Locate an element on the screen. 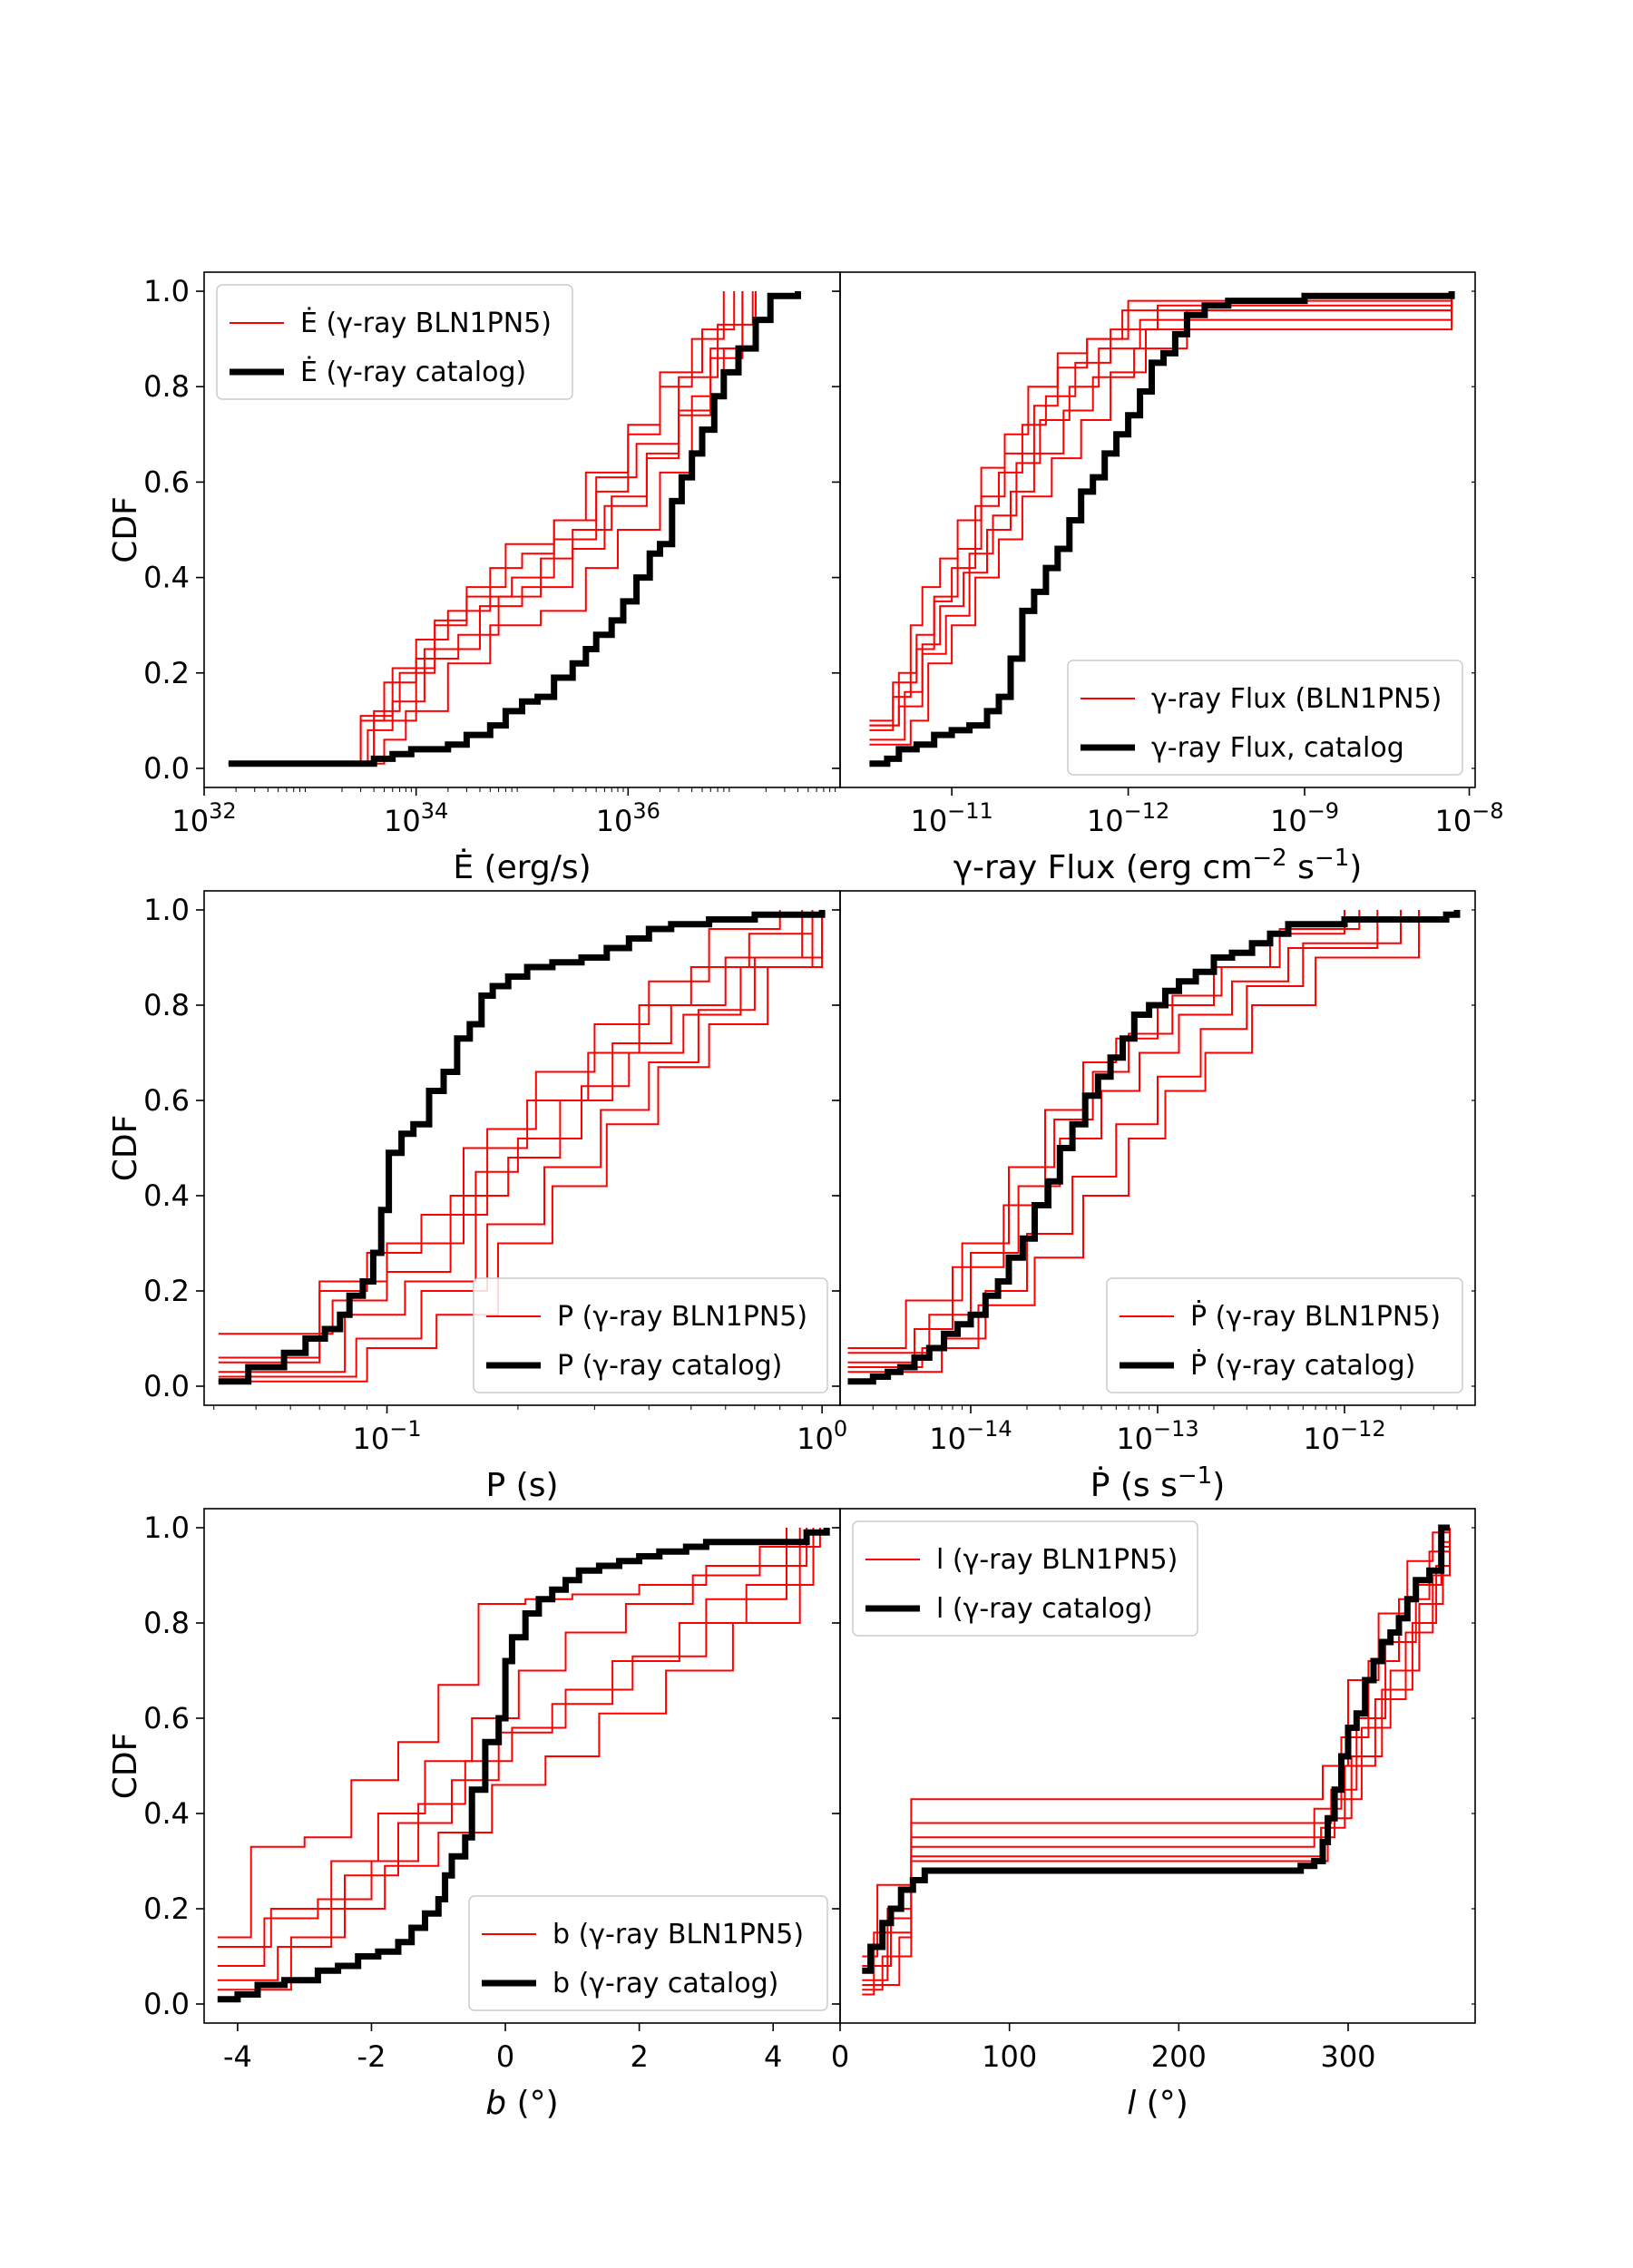 The height and width of the screenshot is (2268, 1633). x-tick-label: 10⁻⁸ is located at coordinates (1468, 818).